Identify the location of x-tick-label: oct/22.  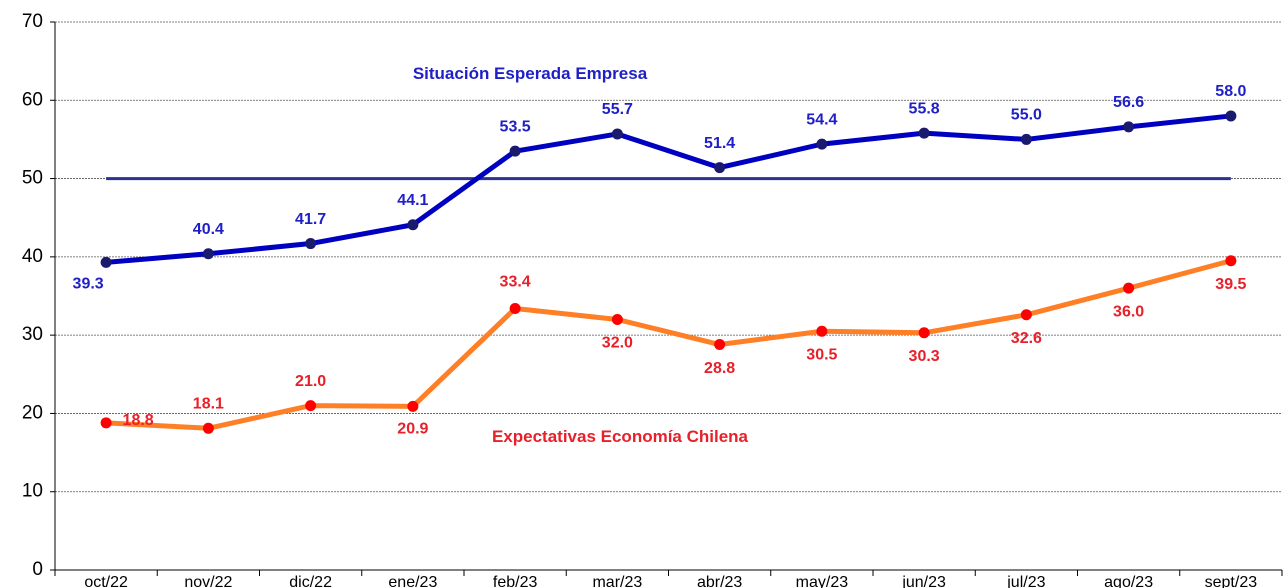
(106, 581).